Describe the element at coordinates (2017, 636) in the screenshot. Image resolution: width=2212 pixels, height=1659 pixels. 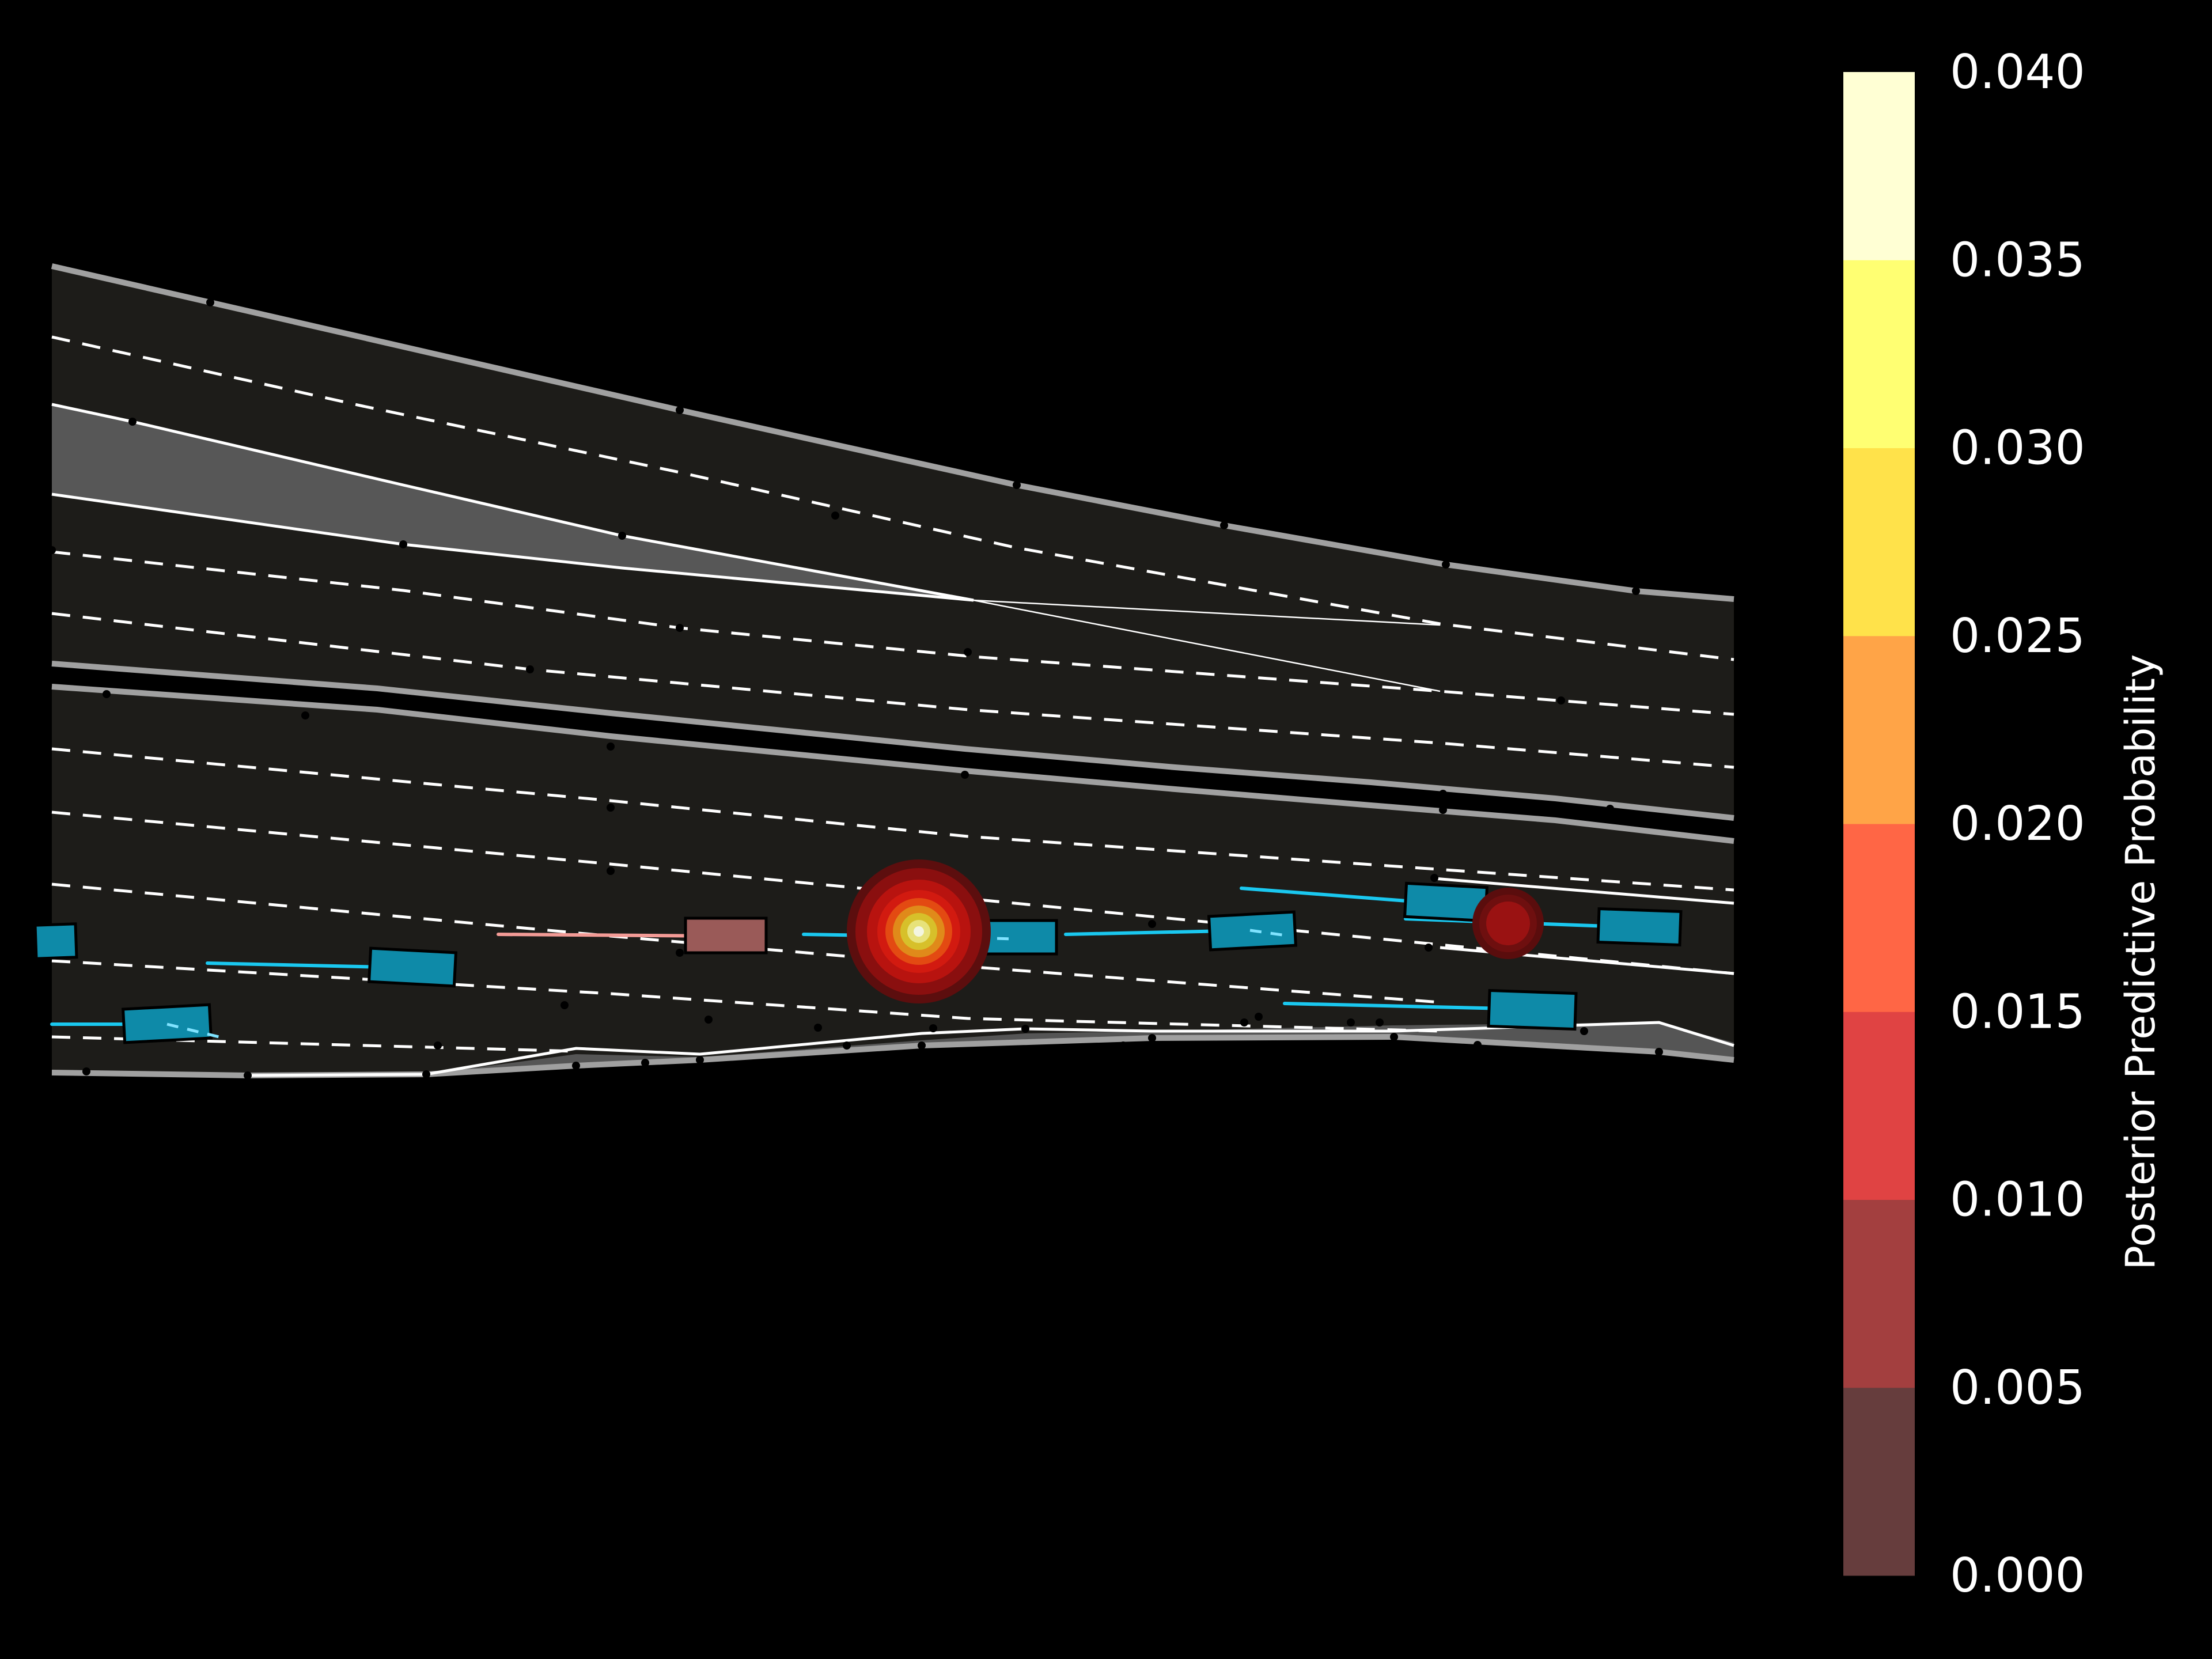
I see `colorbar-tick-label: 0.025` at that location.